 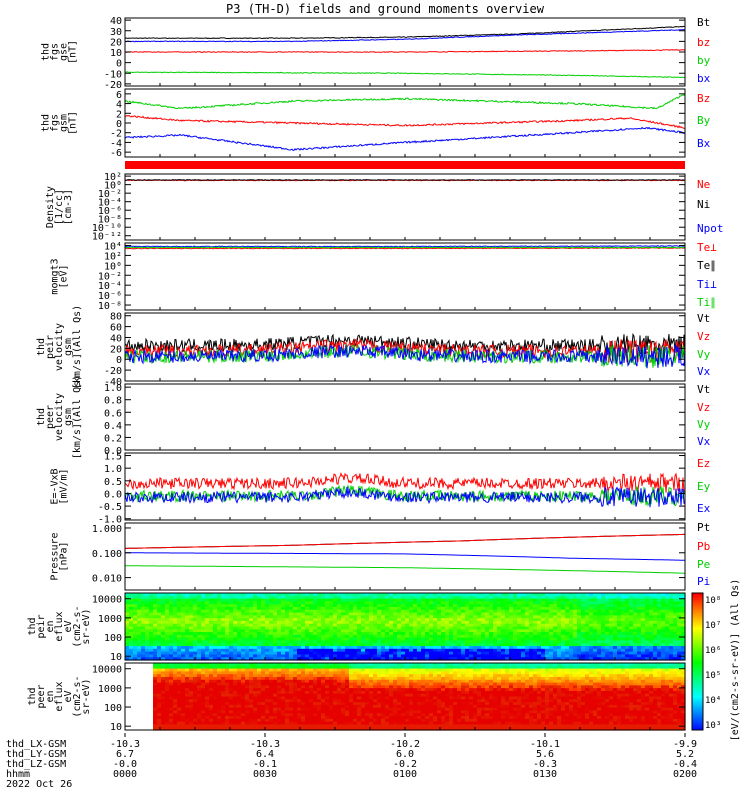 I want to click on y-tick-label: 30, so click(x=116, y=32).